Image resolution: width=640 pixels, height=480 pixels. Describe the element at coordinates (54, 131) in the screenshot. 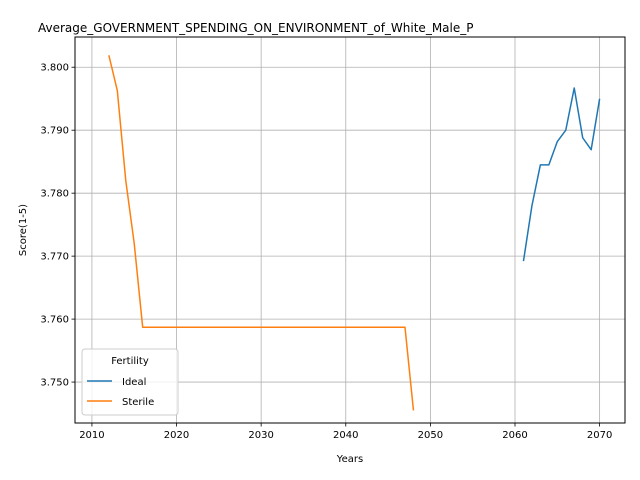

I see `y-tick-label: 3.790` at that location.